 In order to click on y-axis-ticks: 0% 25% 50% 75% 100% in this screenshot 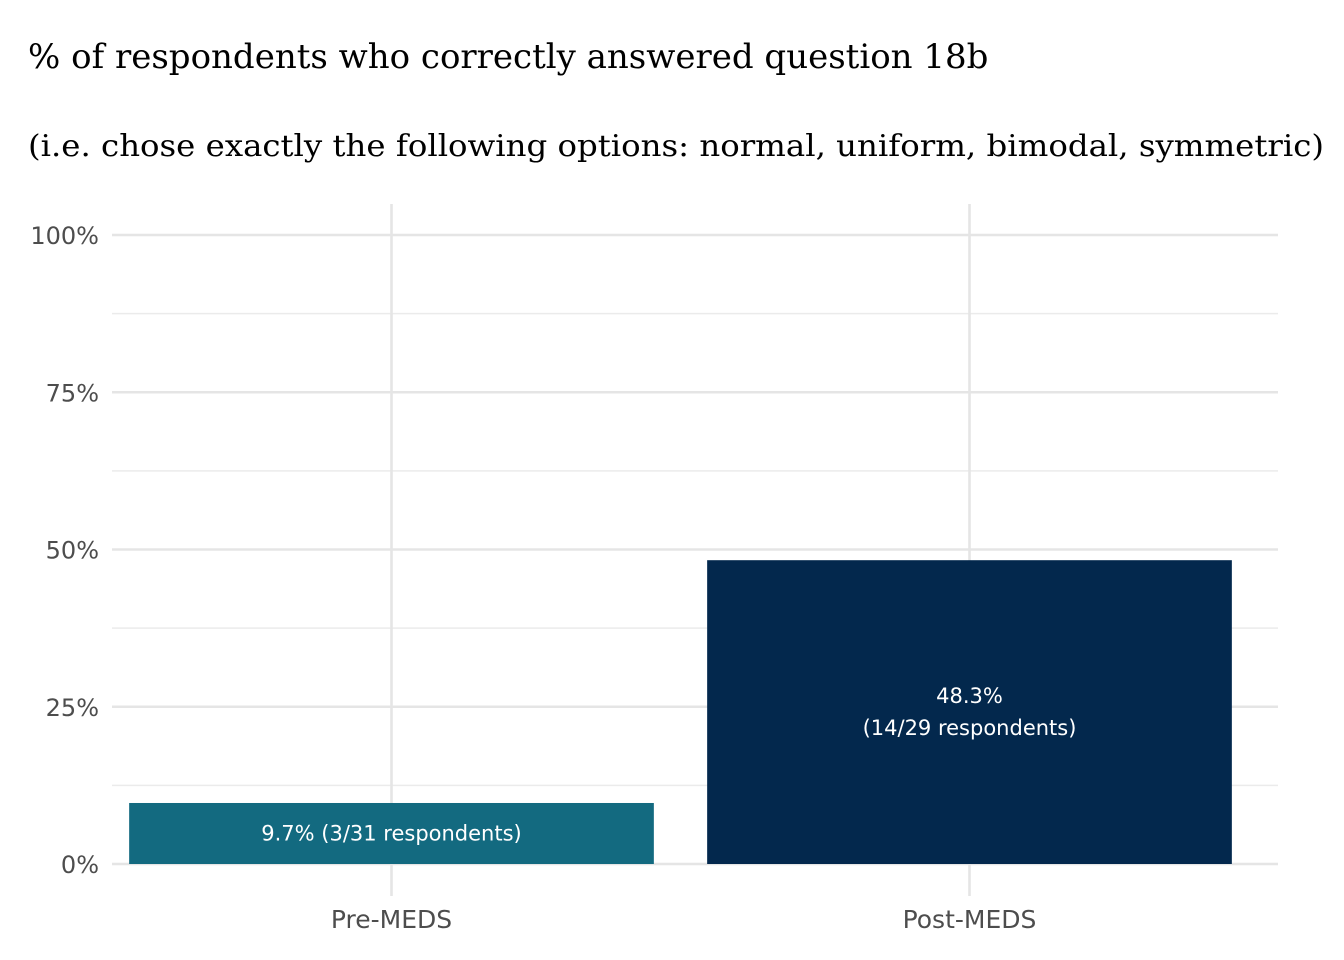, I will do `click(64, 550)`.